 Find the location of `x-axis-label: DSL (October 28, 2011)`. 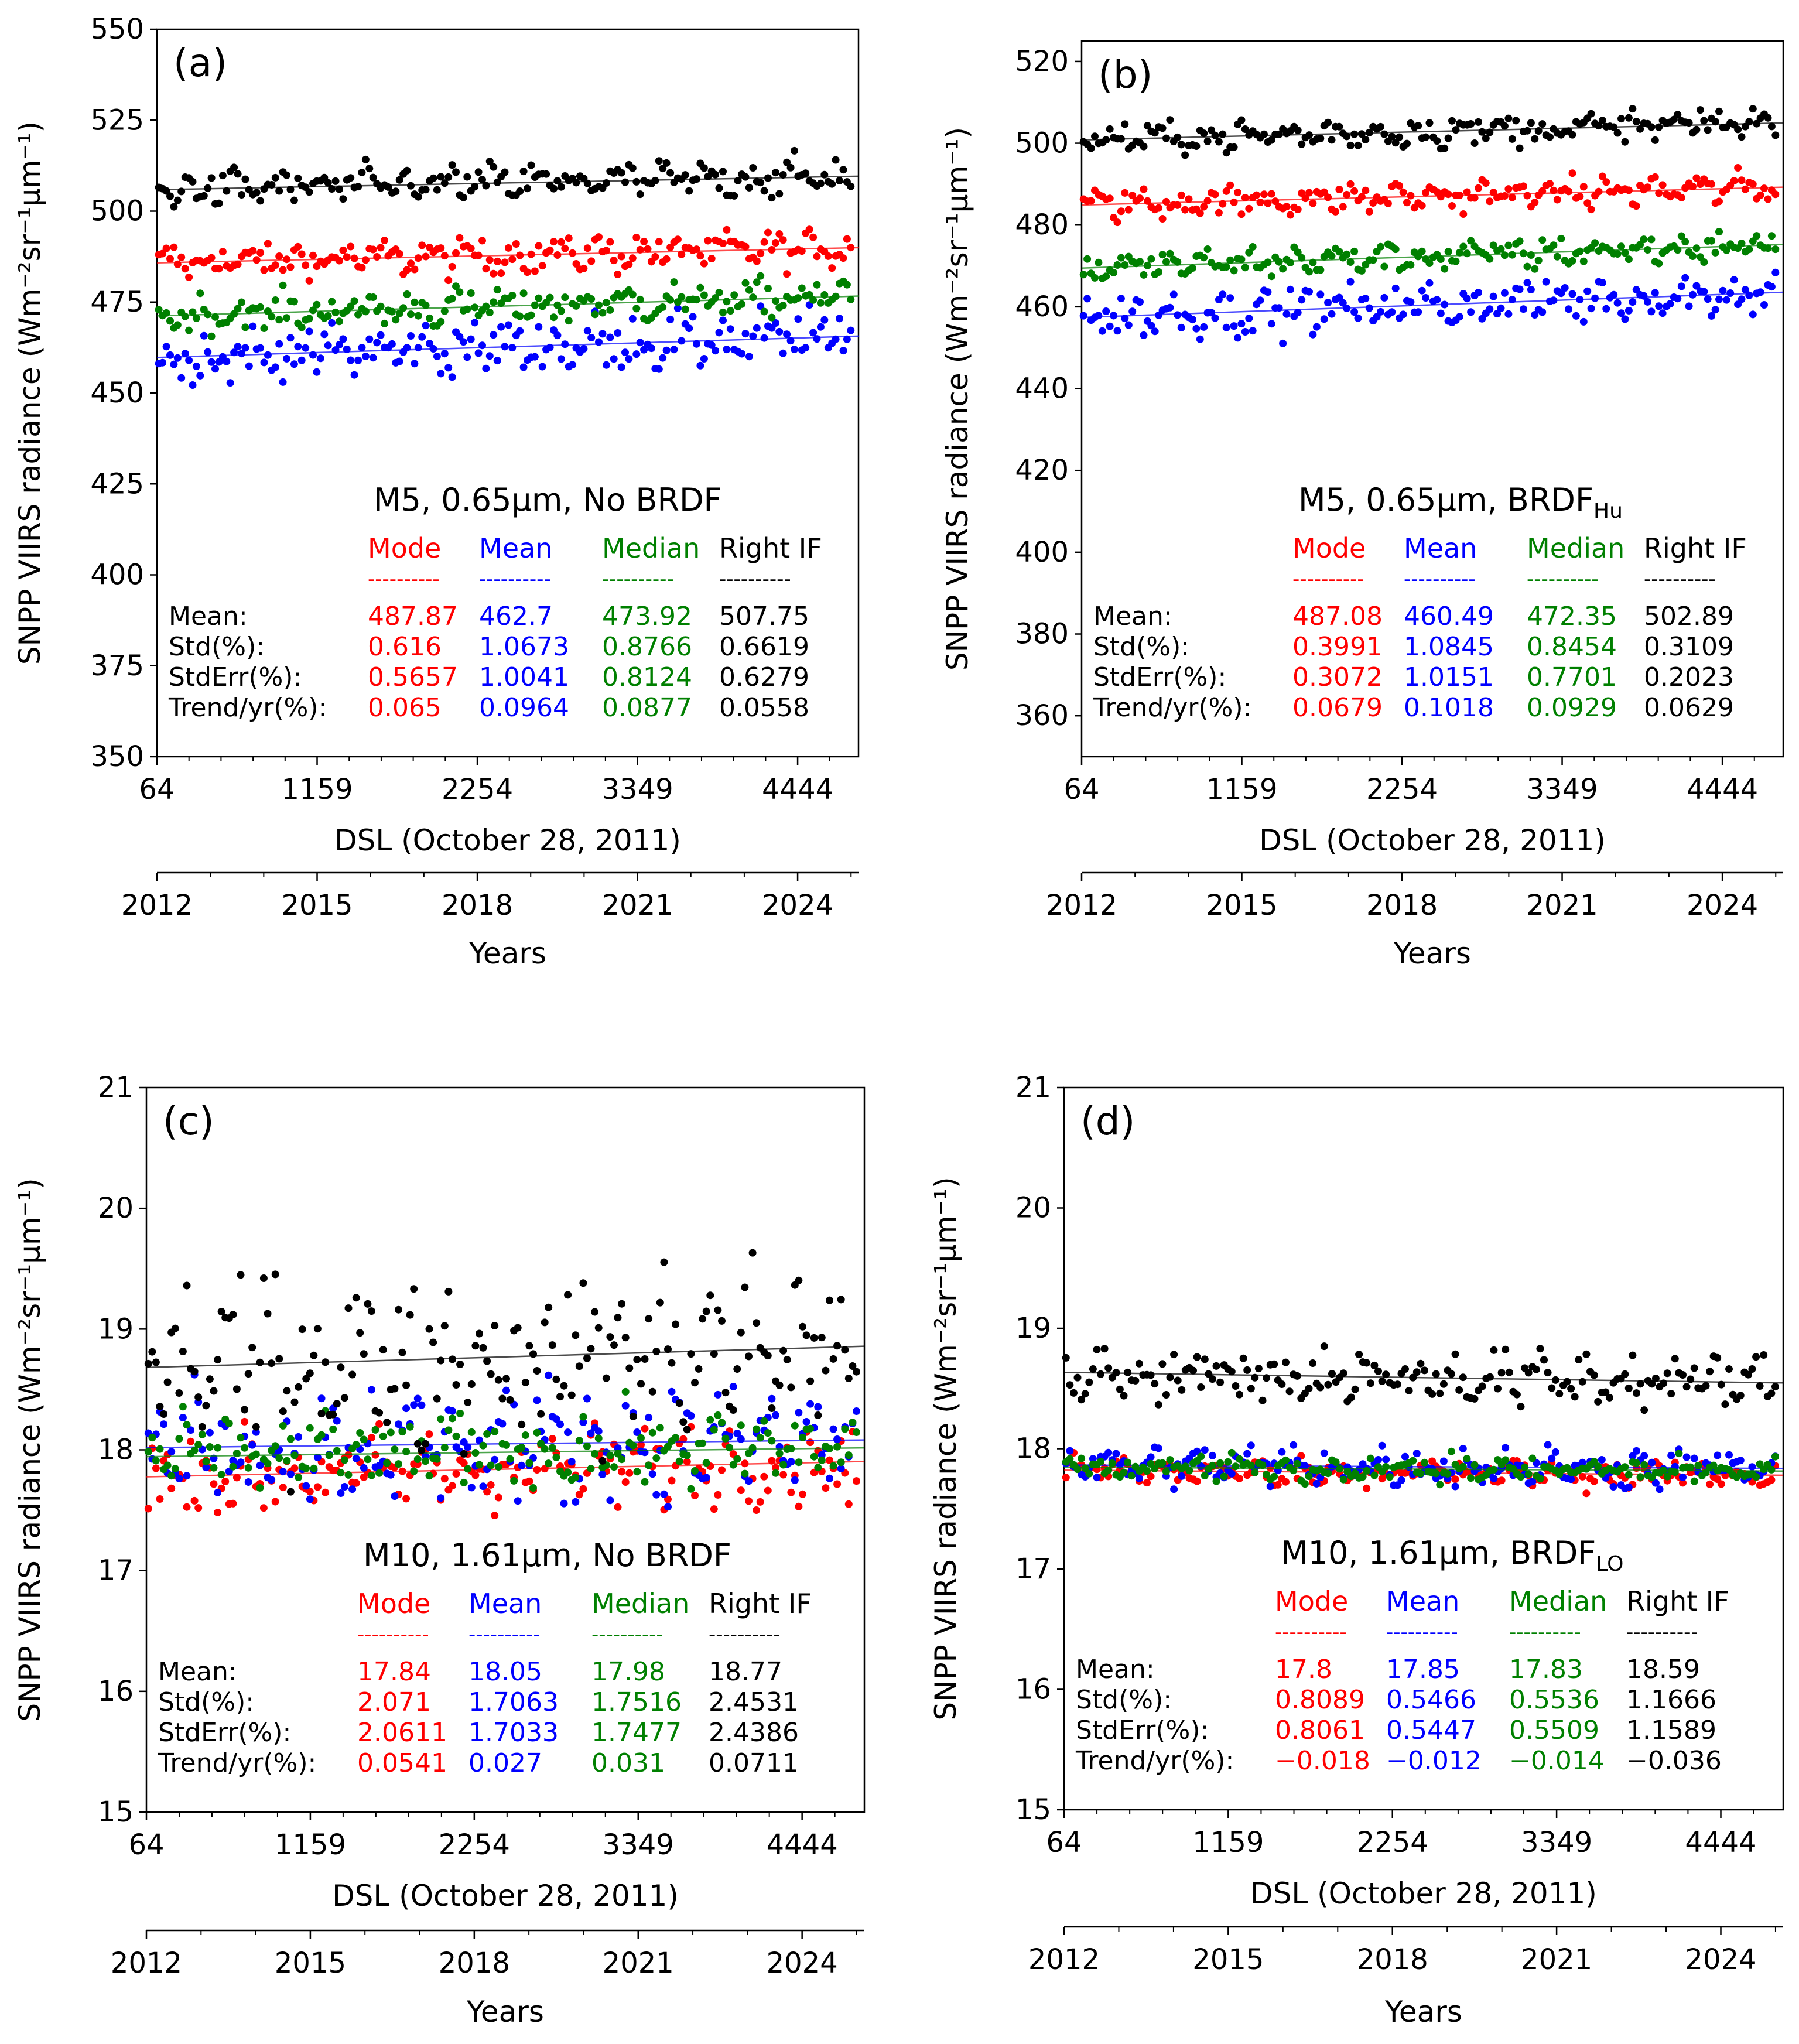

x-axis-label: DSL (October 28, 2011) is located at coordinates (505, 1896).